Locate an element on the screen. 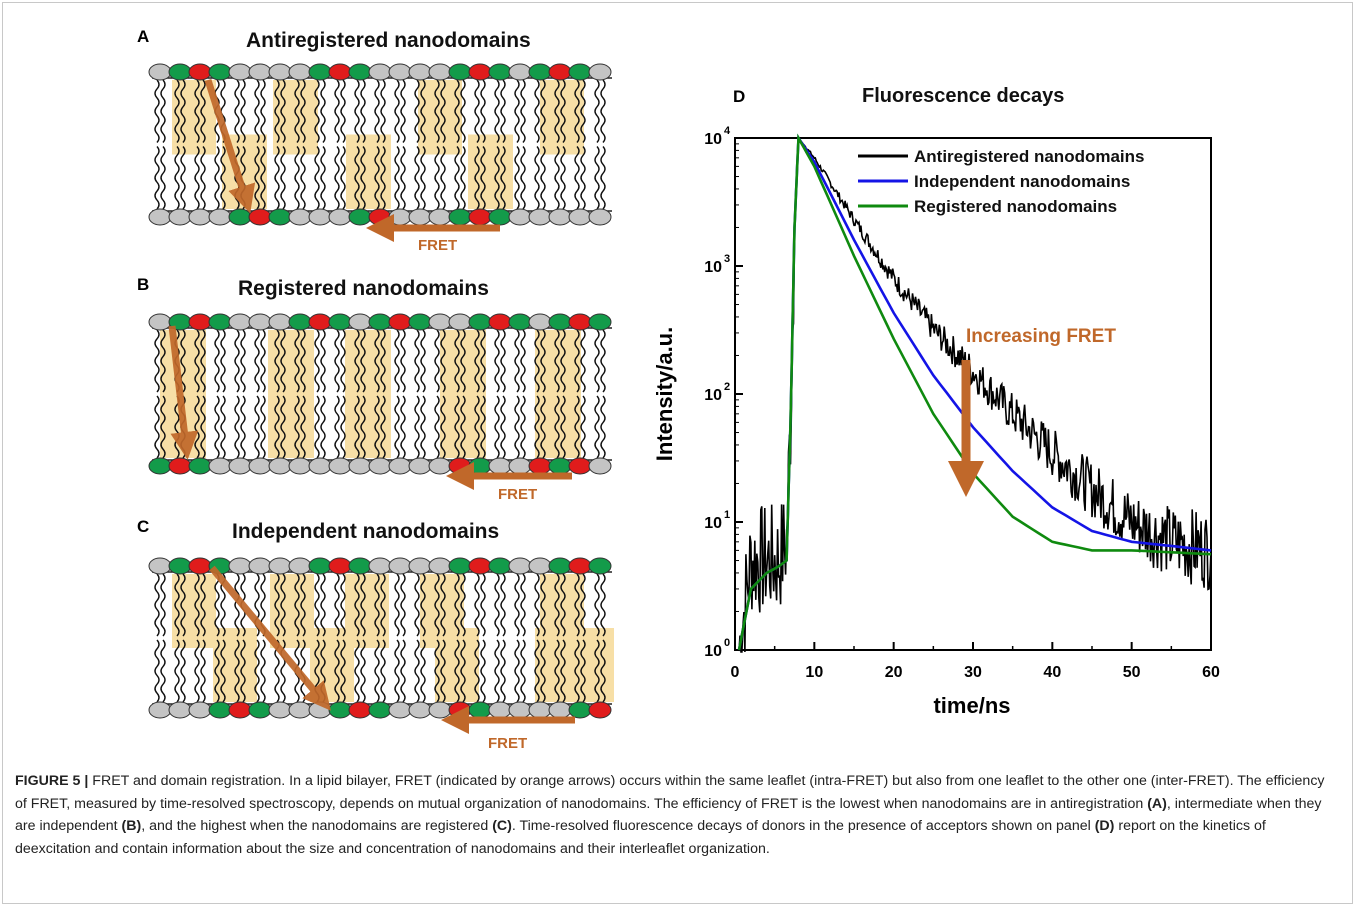 The height and width of the screenshot is (910, 1358). nanodomain-upper is located at coordinates (194, 611).